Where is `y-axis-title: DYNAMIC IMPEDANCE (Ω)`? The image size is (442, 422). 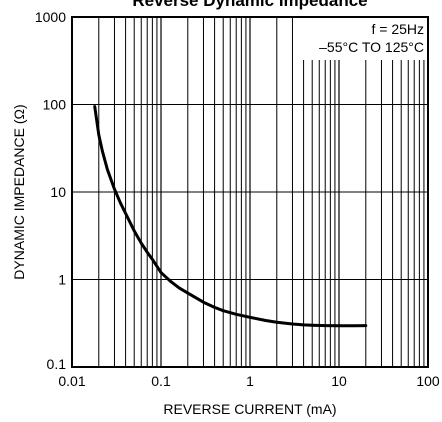 y-axis-title: DYNAMIC IMPEDANCE (Ω) is located at coordinates (19, 191).